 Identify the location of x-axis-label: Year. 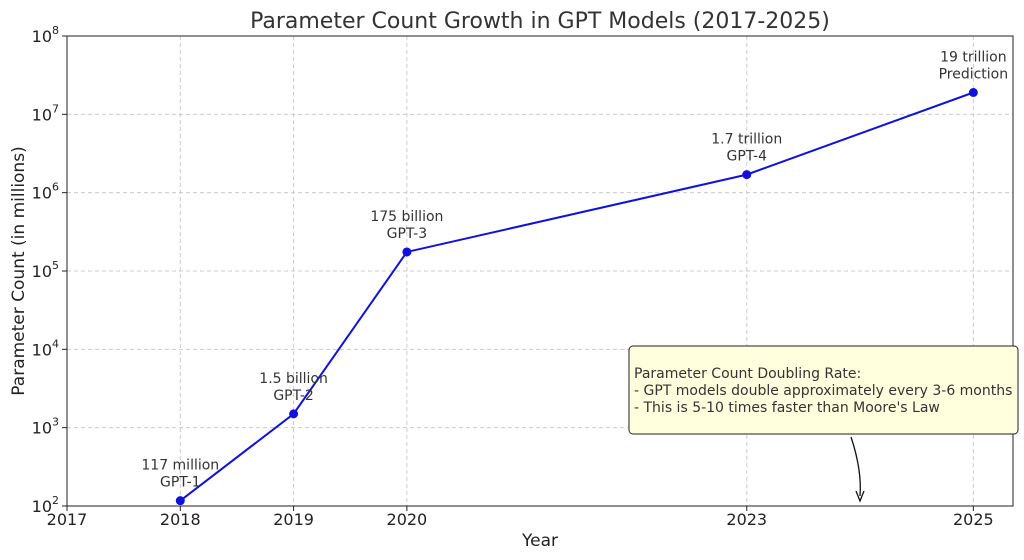
(539, 541).